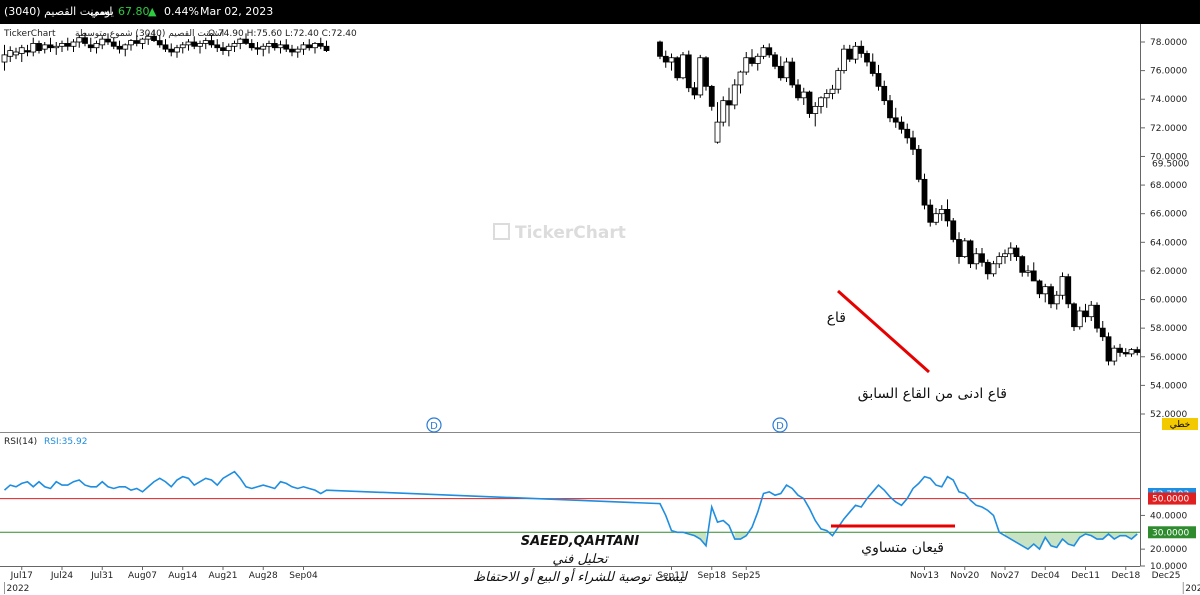 Image resolution: width=1200 pixels, height=595 pixels. Describe the element at coordinates (263, 576) in the screenshot. I see `date-tick-label: Aug28` at that location.